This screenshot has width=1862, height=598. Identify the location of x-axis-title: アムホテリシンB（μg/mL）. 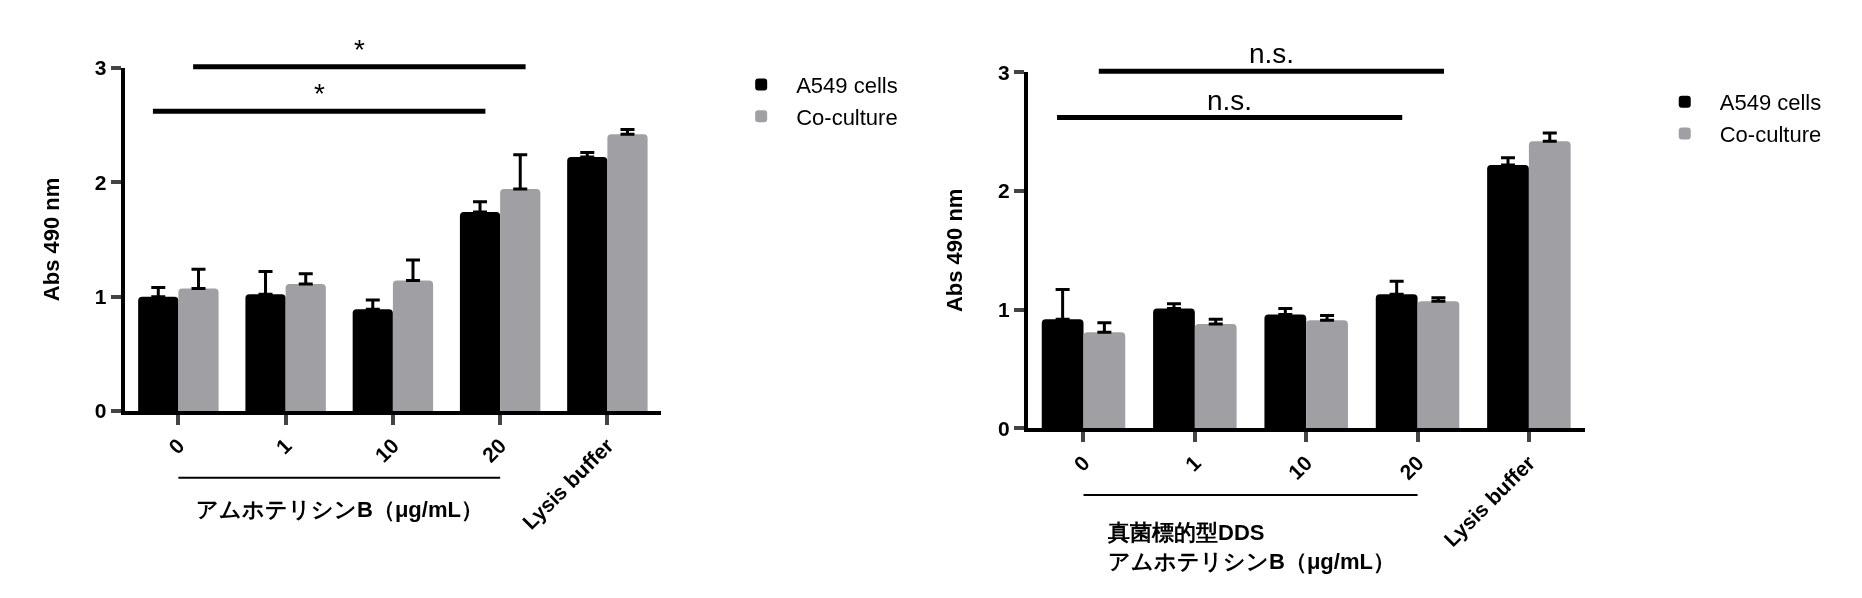
(339, 509).